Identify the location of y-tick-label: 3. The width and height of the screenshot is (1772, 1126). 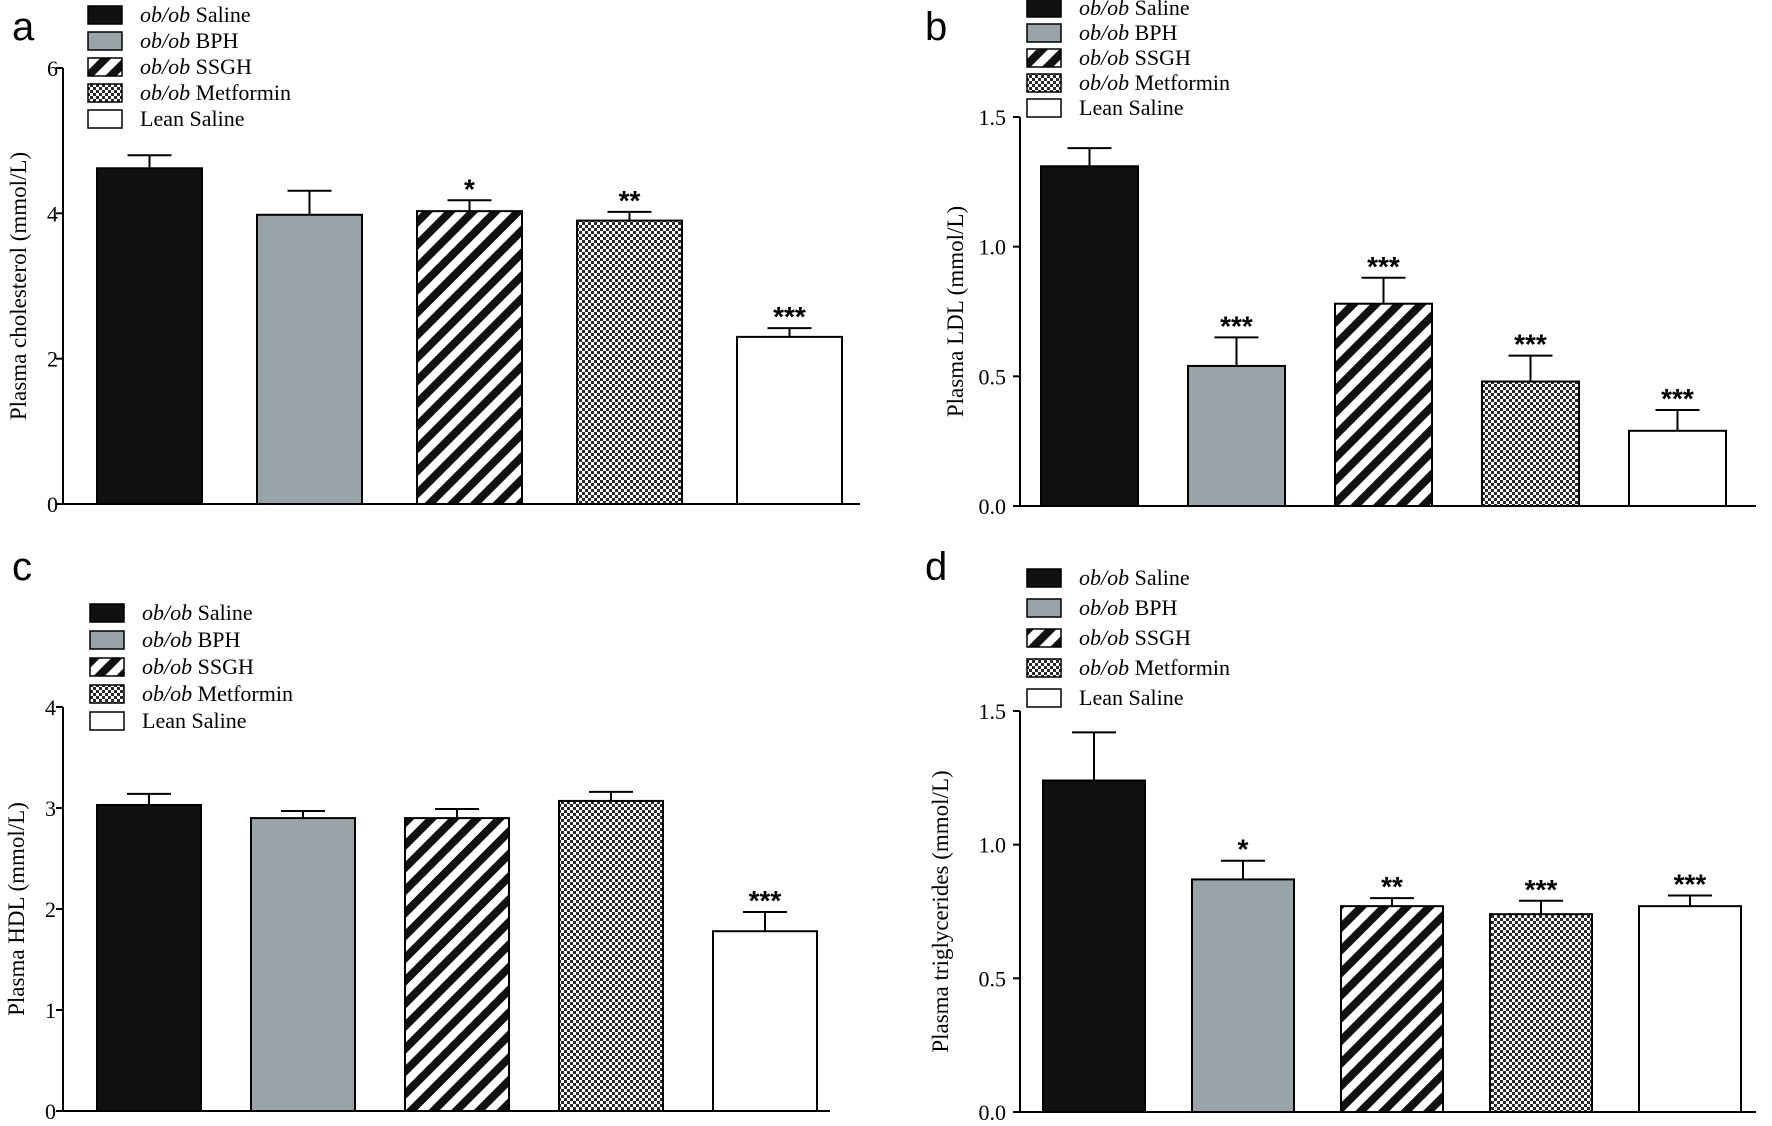
(50, 808).